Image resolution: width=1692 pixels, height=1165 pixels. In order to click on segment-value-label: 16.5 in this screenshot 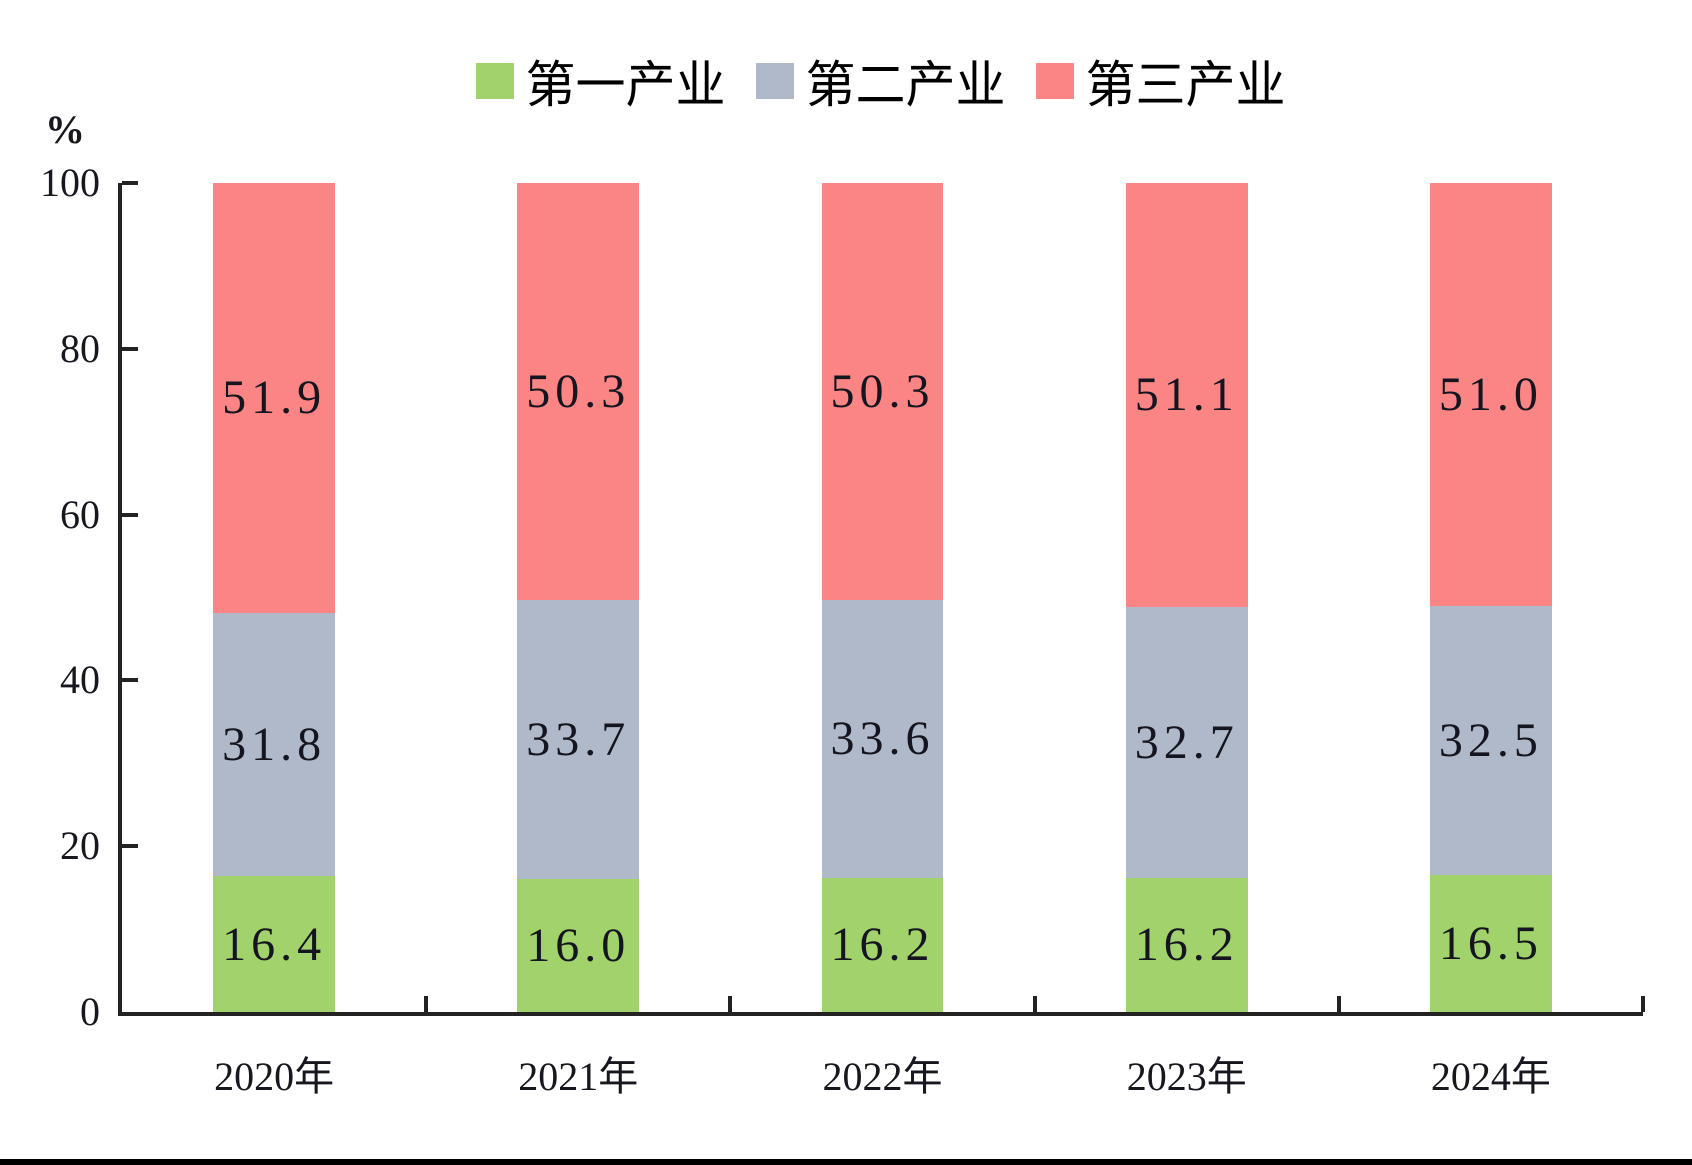, I will do `click(1490, 944)`.